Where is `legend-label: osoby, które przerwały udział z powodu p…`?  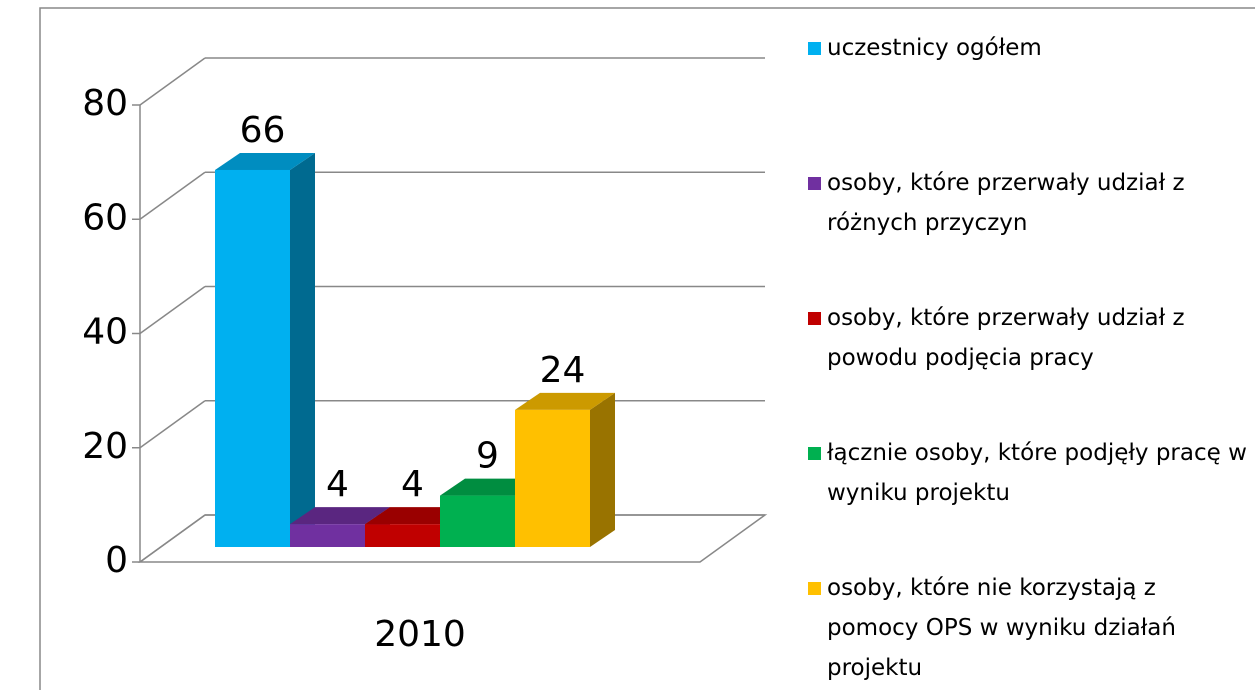
legend-label: osoby, które przerwały udział z powodu p… is located at coordinates (1006, 338).